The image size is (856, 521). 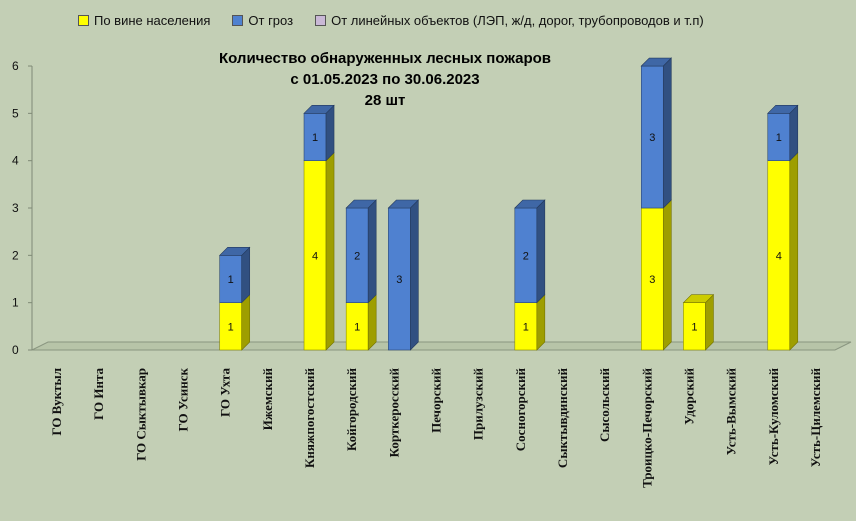 What do you see at coordinates (393, 412) in the screenshot?
I see `category-label: Корткеросский` at bounding box center [393, 412].